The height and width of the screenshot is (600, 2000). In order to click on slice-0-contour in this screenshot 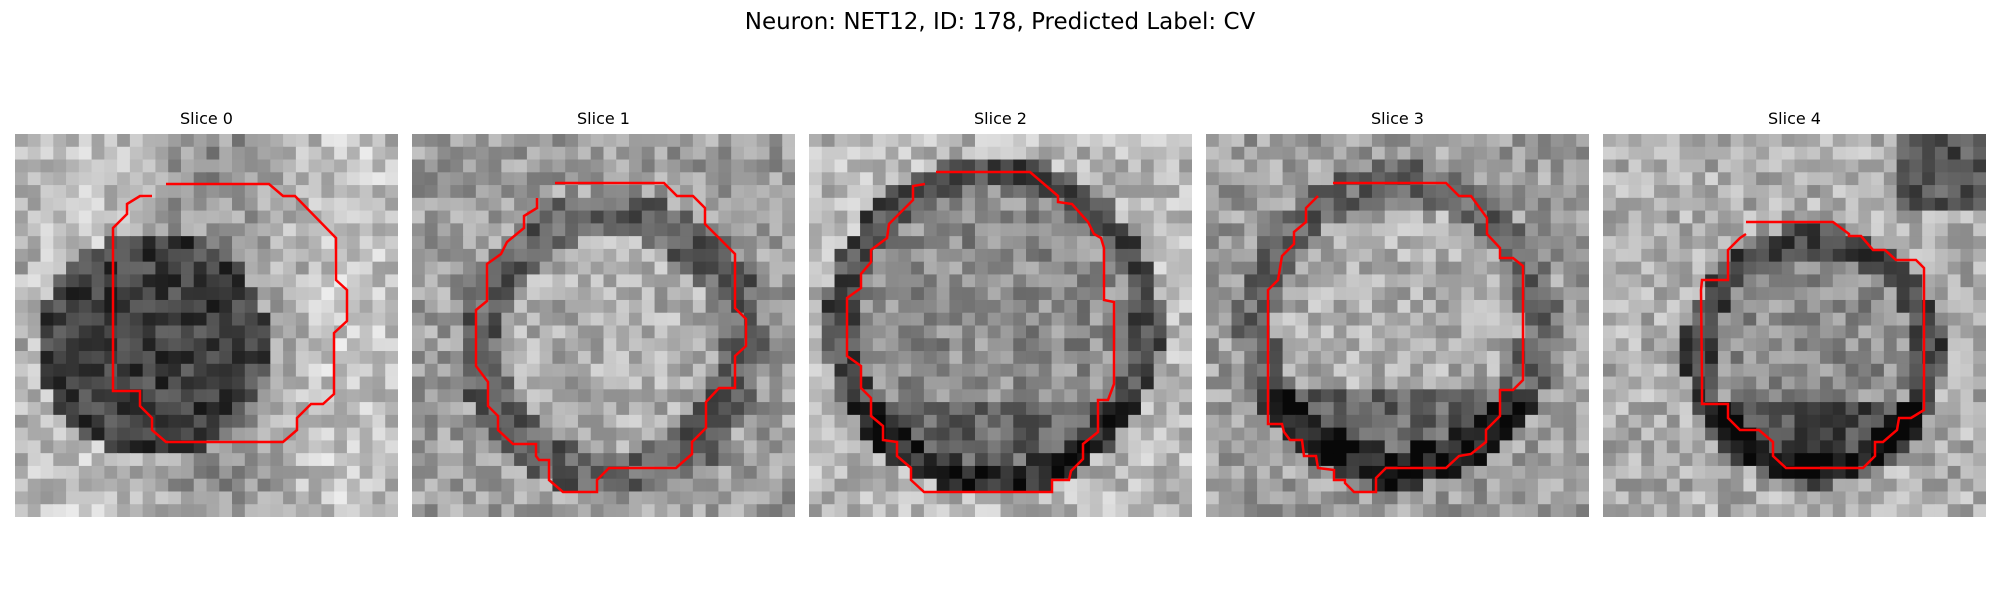, I will do `click(230, 313)`.